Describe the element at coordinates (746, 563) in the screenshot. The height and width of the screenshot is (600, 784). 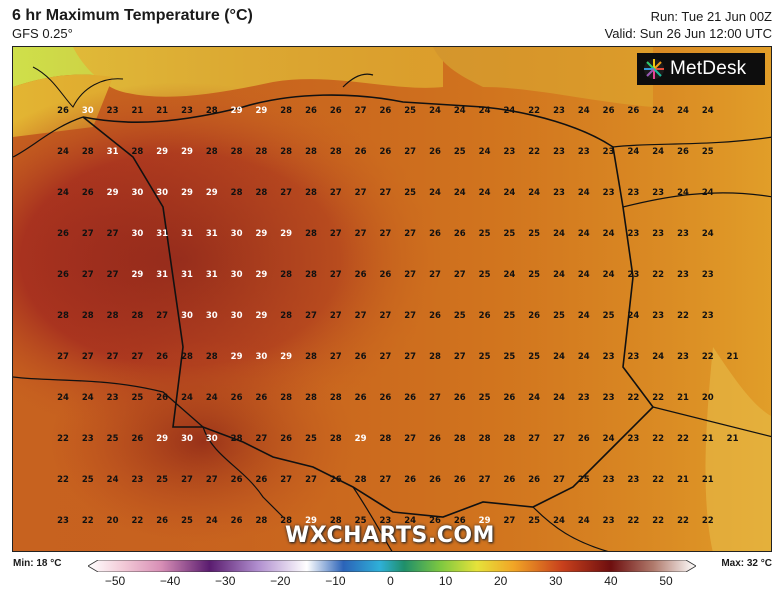
I see `max-label: Max: 32 °C` at that location.